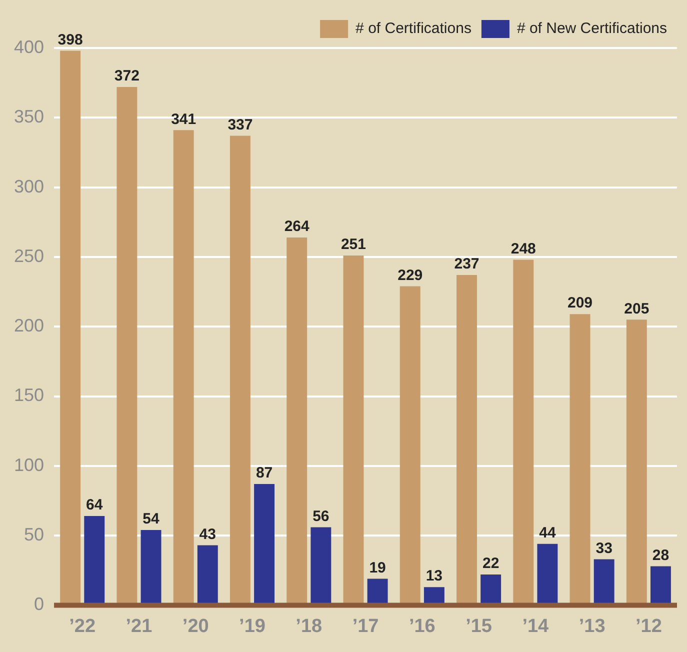 This screenshot has width=687, height=652. I want to click on x-tick-label: ’15, so click(479, 626).